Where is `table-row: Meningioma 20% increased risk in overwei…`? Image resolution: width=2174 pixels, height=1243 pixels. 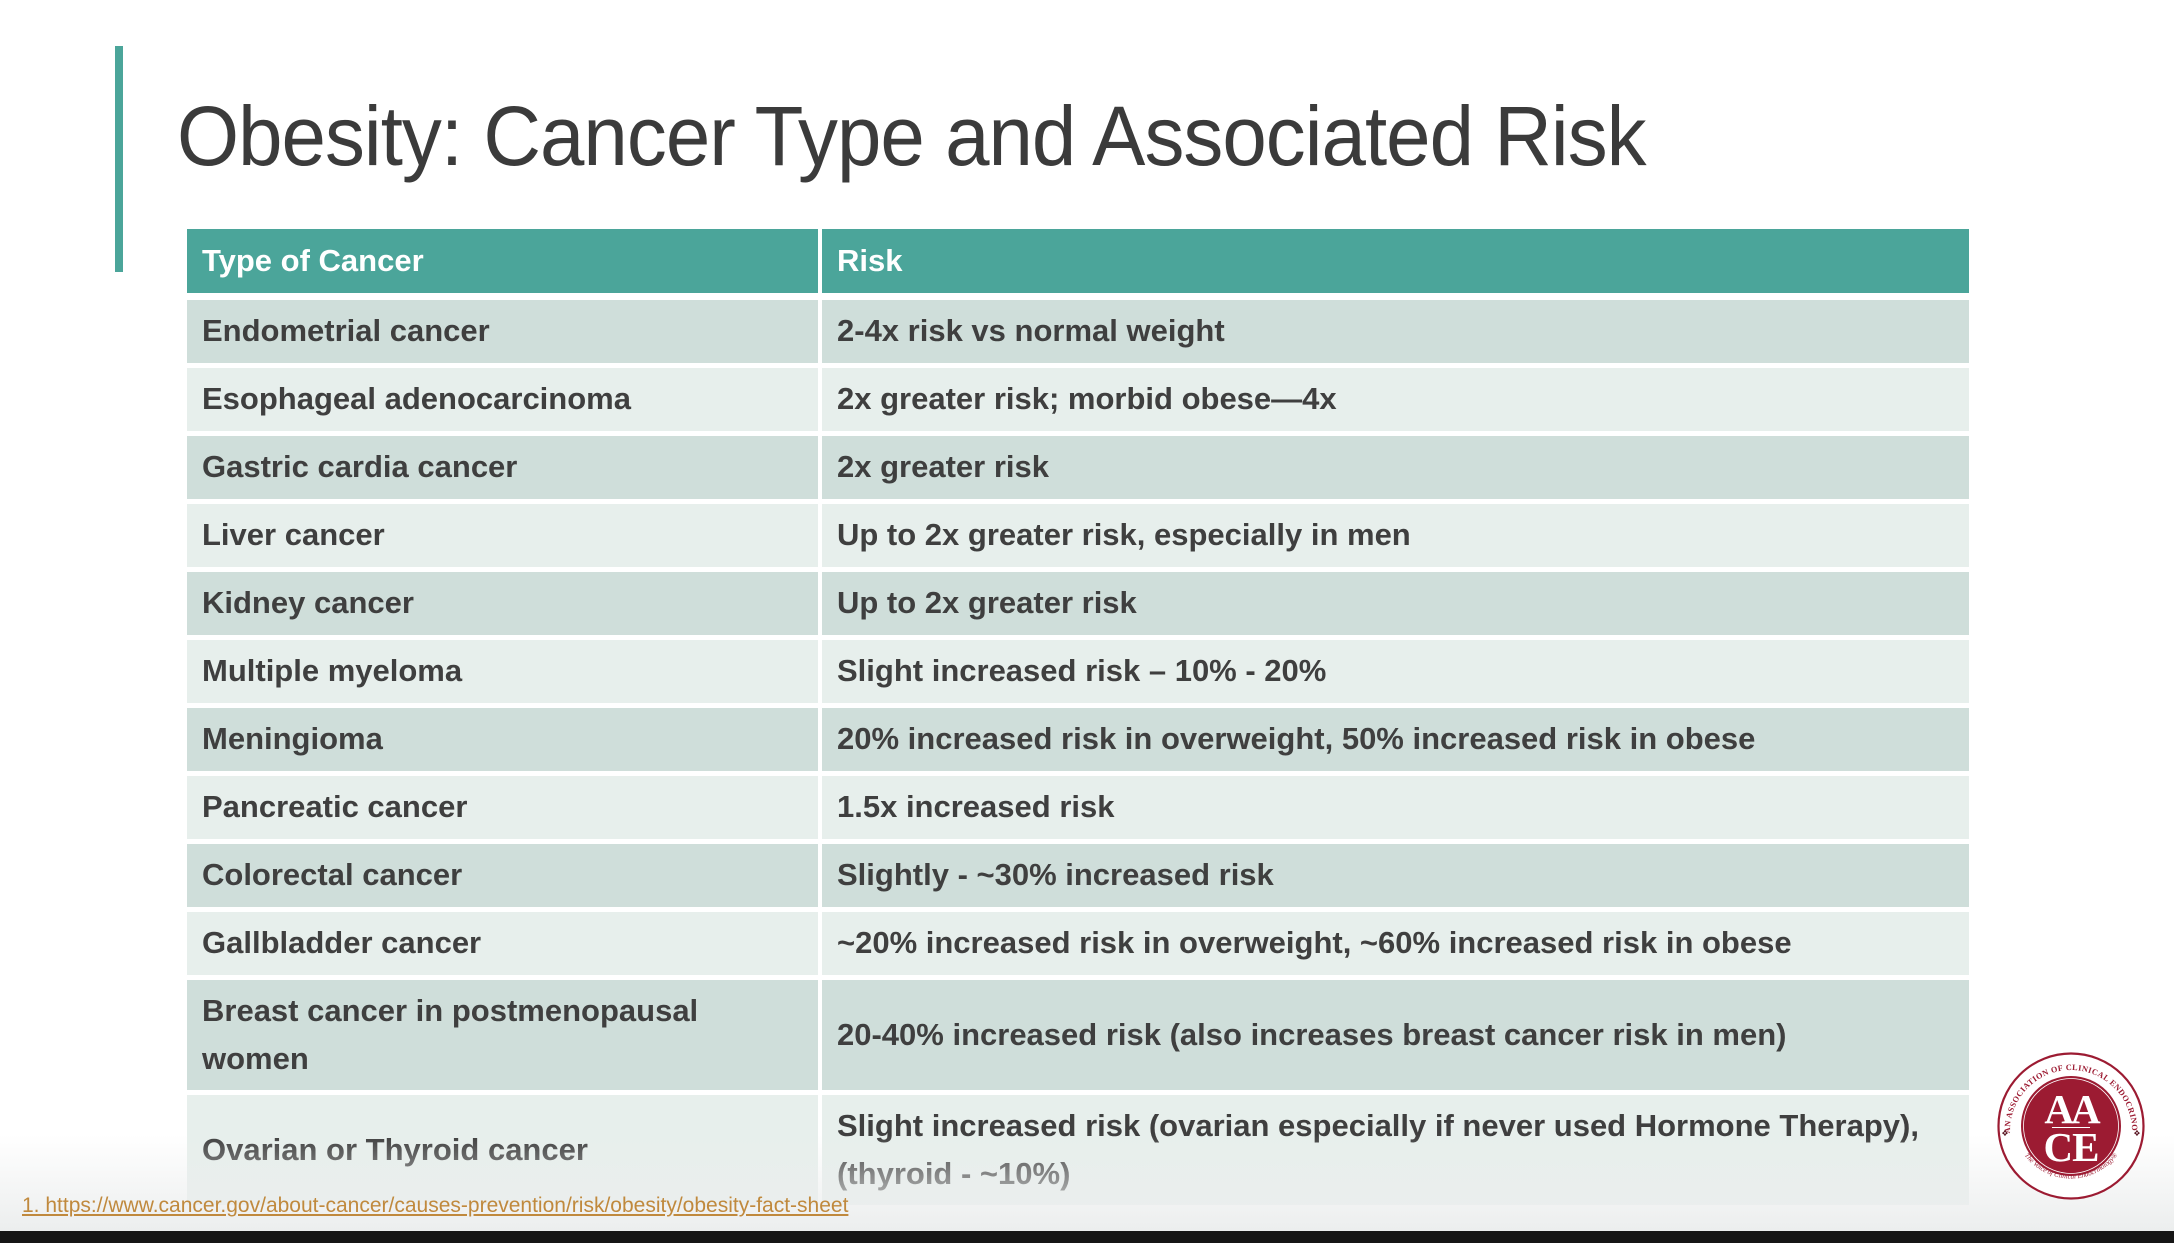
table-row: Meningioma 20% increased risk in overwei… is located at coordinates (1078, 739).